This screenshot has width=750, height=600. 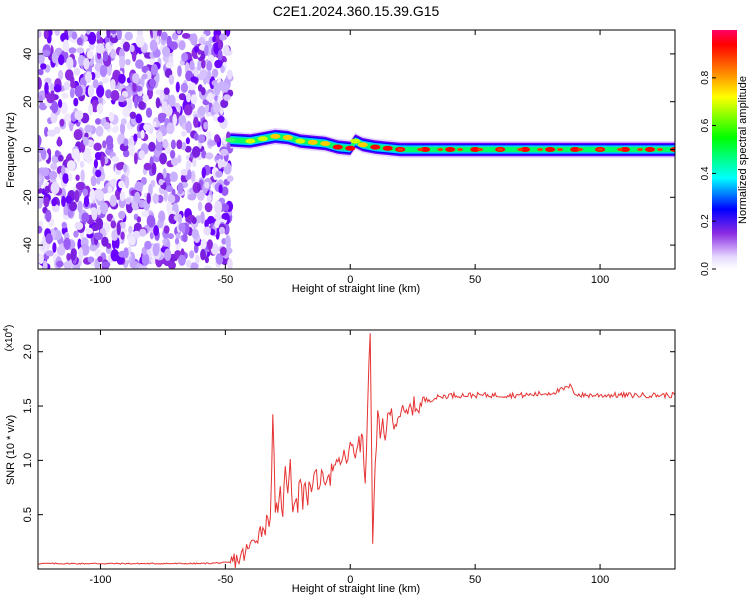 I want to click on y-tick-label: -20, so click(x=28, y=197).